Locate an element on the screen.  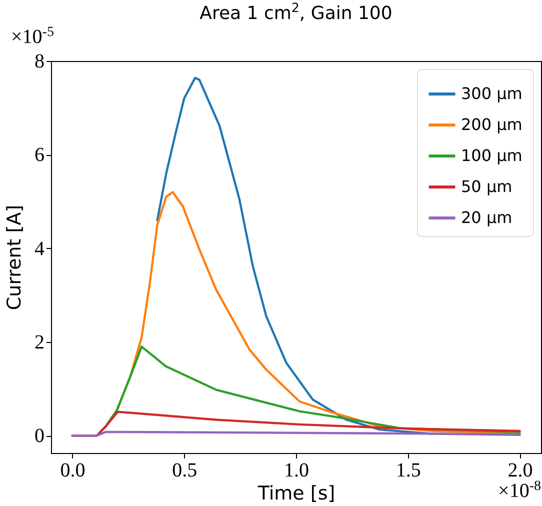
y-tick-label: 4 is located at coordinates (39, 249).